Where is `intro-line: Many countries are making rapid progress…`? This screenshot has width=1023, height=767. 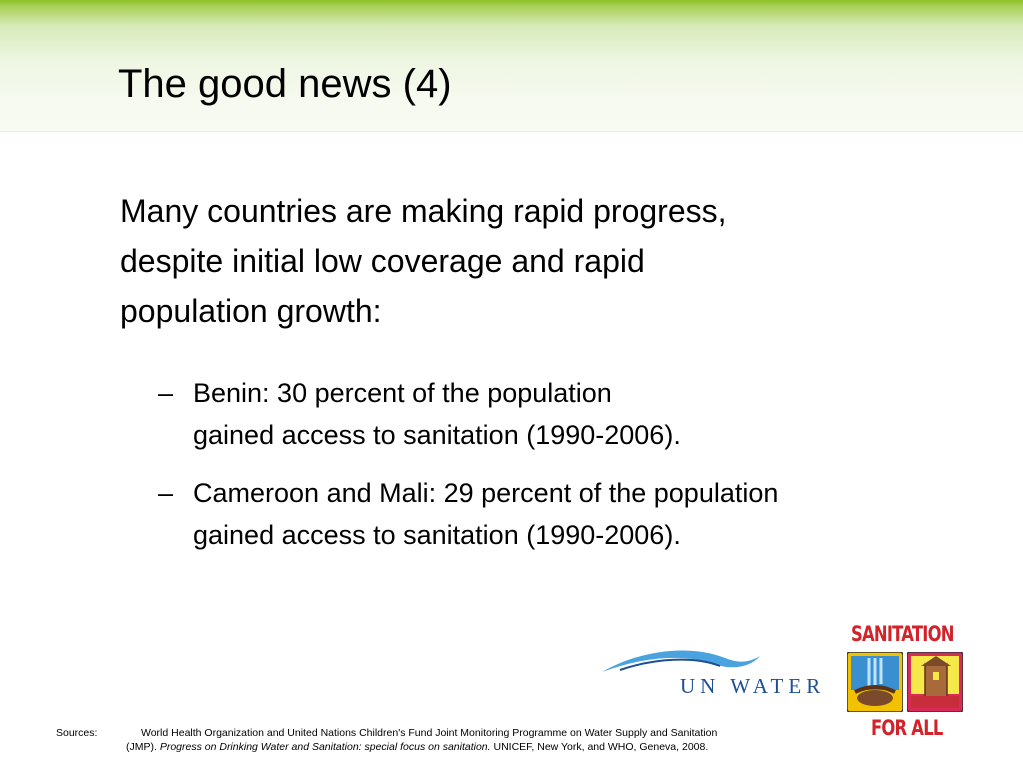 intro-line: Many countries are making rapid progress… is located at coordinates (423, 211).